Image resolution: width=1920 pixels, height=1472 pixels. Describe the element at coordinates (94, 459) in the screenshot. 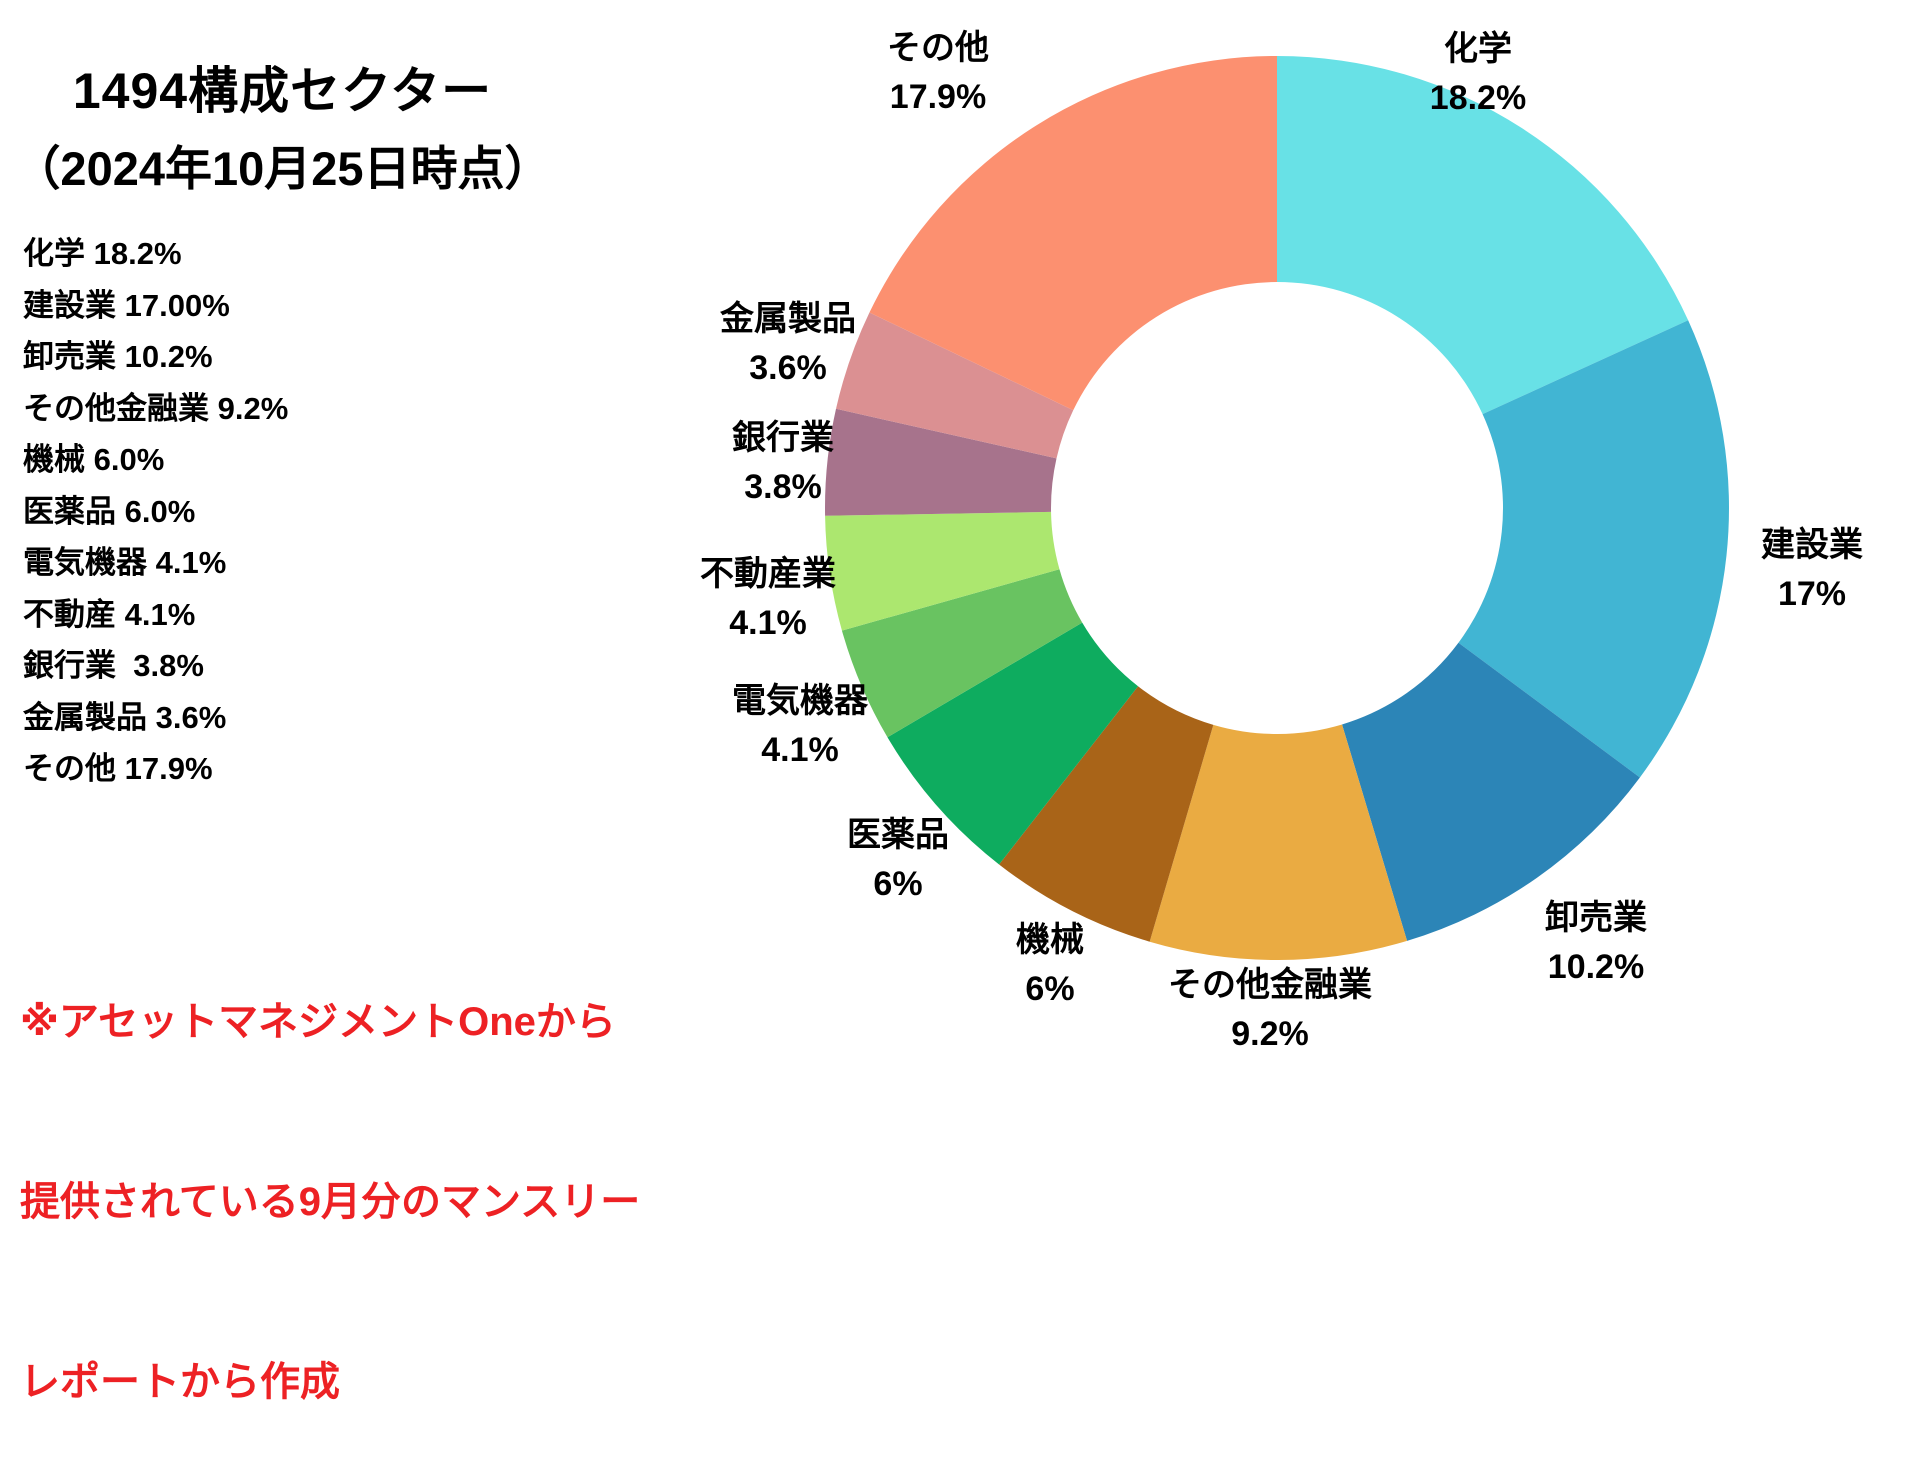

I see `sector-list-item: 機械 6.0%` at that location.